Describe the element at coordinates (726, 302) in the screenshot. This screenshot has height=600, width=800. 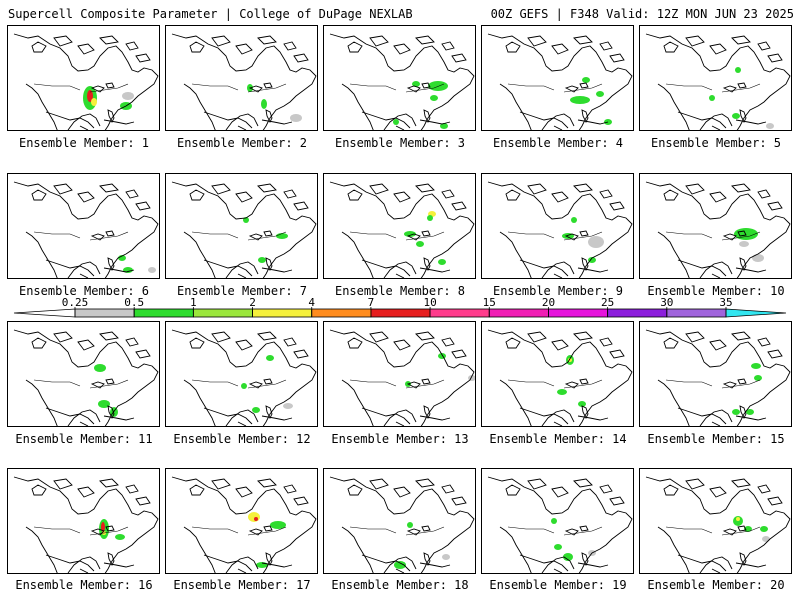
I see `colorbar-tick-label: 35` at that location.